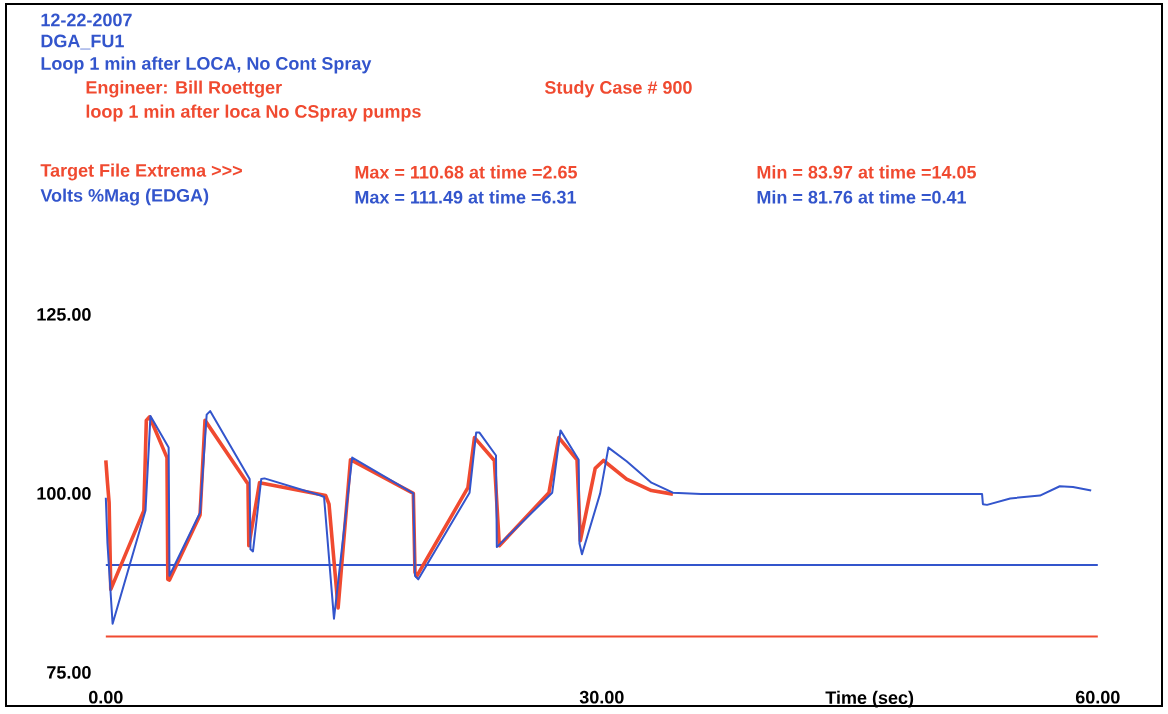 The width and height of the screenshot is (1168, 714). I want to click on text: Target File Extrema >>>, so click(141, 172).